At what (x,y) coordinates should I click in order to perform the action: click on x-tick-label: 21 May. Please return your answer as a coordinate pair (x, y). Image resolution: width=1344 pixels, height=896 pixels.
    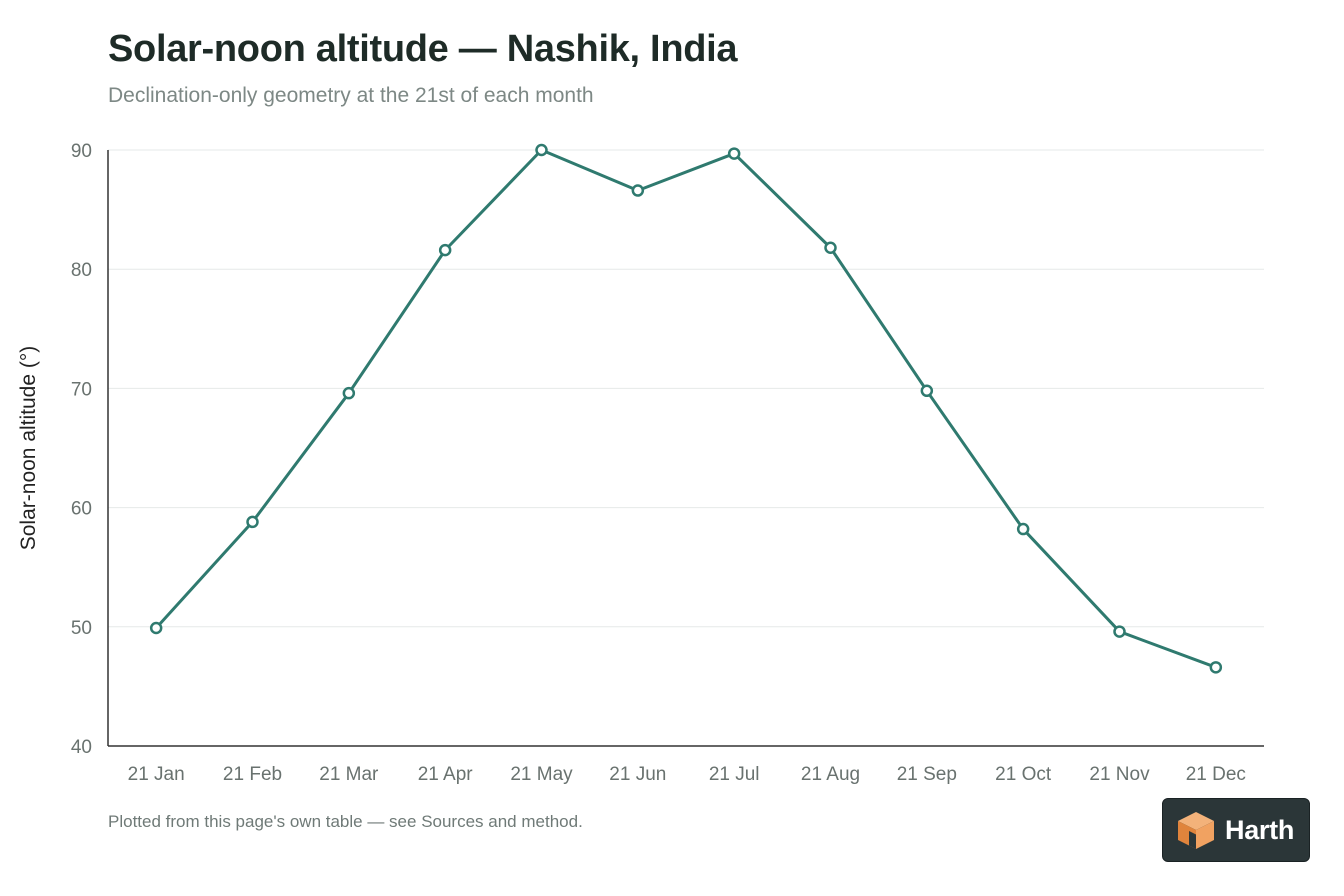
    Looking at the image, I should click on (541, 774).